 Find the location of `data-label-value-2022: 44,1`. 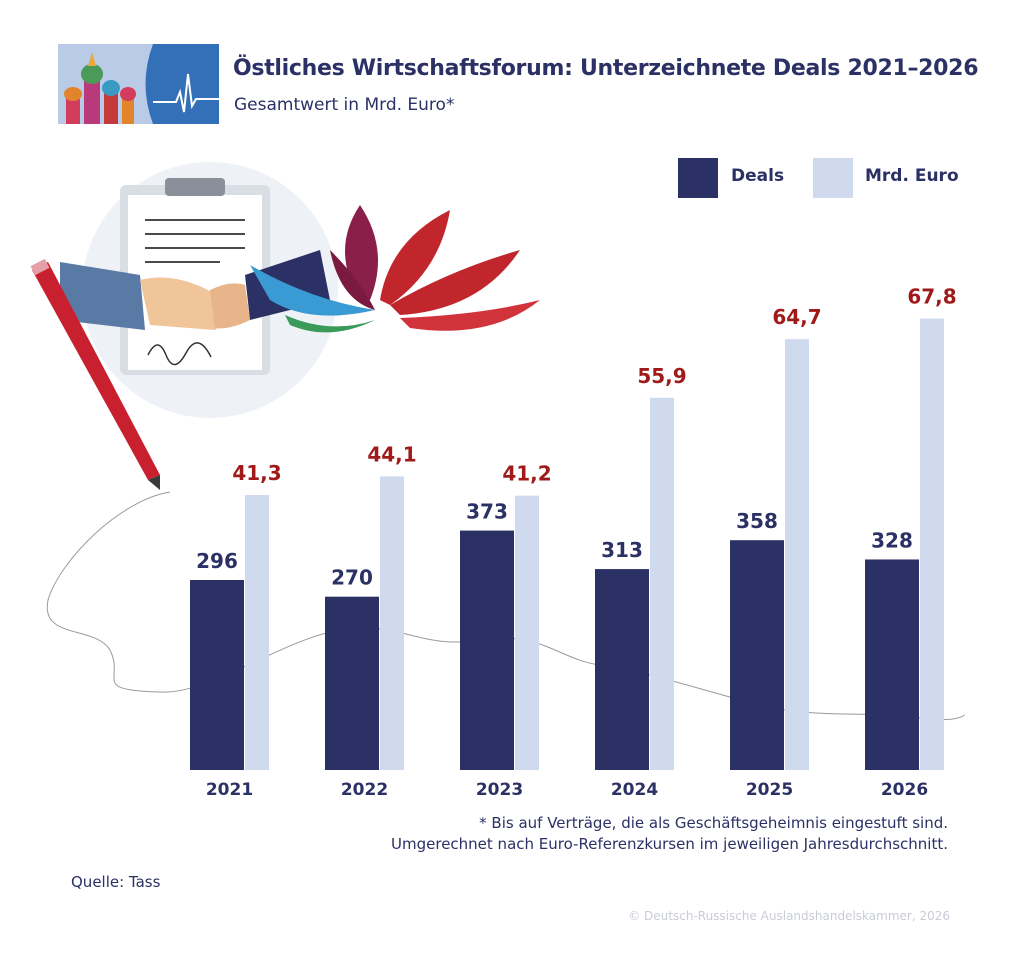

data-label-value-2022: 44,1 is located at coordinates (391, 454).